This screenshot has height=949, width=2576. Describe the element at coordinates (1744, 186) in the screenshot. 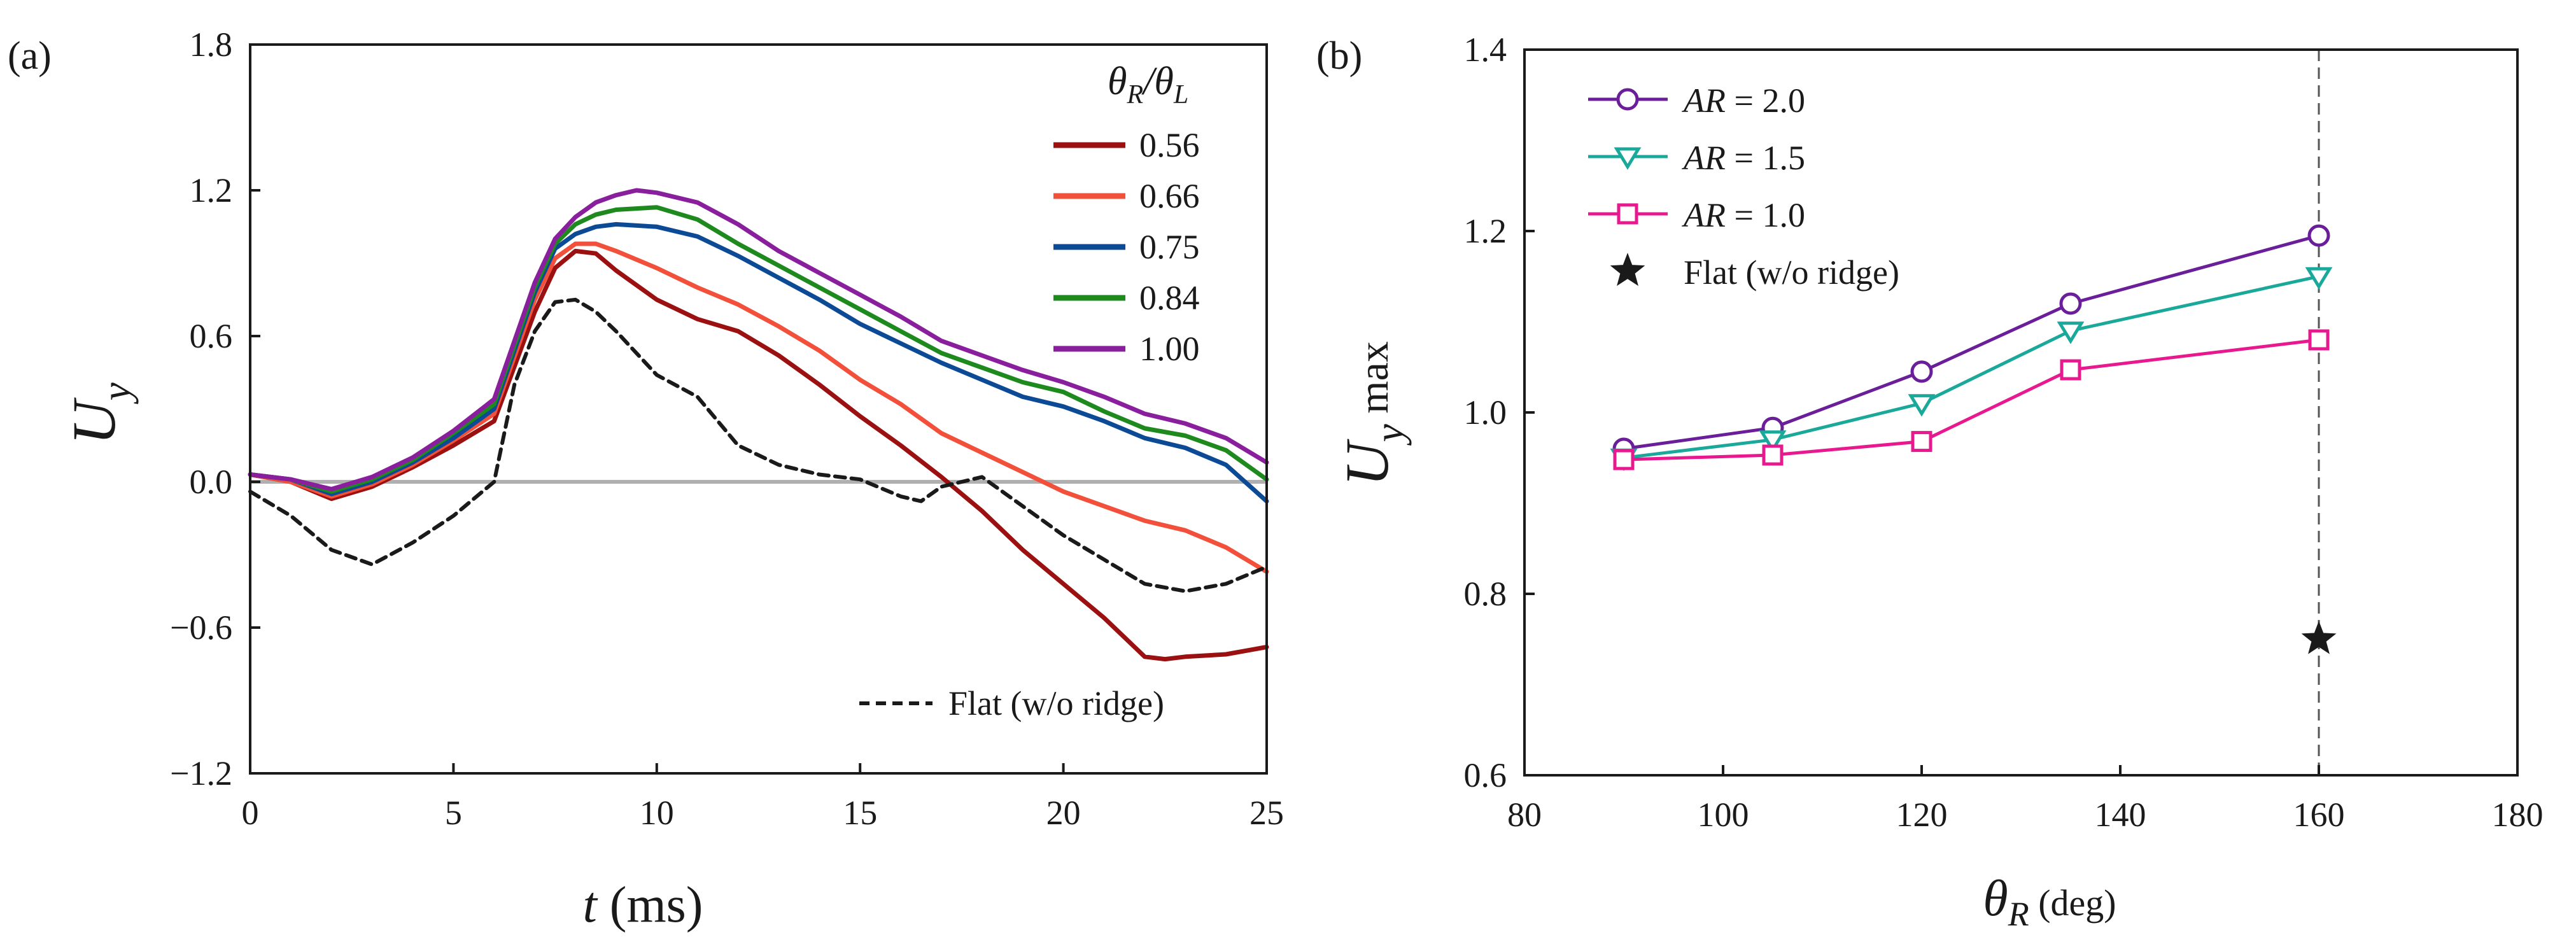

I see `panel-b-legend: AR = 2.0 AR = 1.5 AR = 1.0 Flat (w/o ridge)` at that location.